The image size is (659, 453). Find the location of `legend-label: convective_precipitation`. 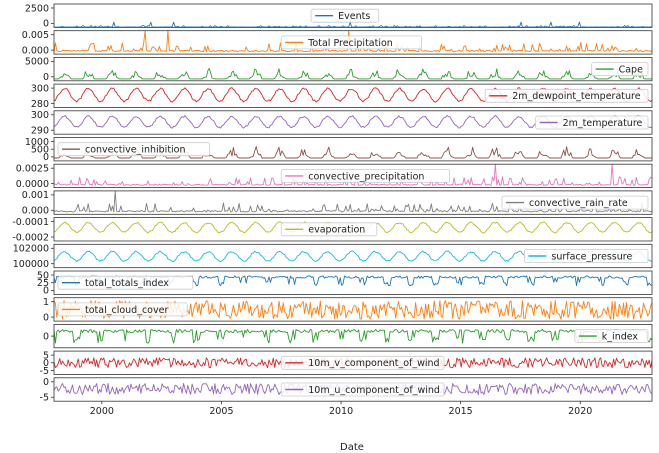

legend-label: convective_precipitation is located at coordinates (366, 176).